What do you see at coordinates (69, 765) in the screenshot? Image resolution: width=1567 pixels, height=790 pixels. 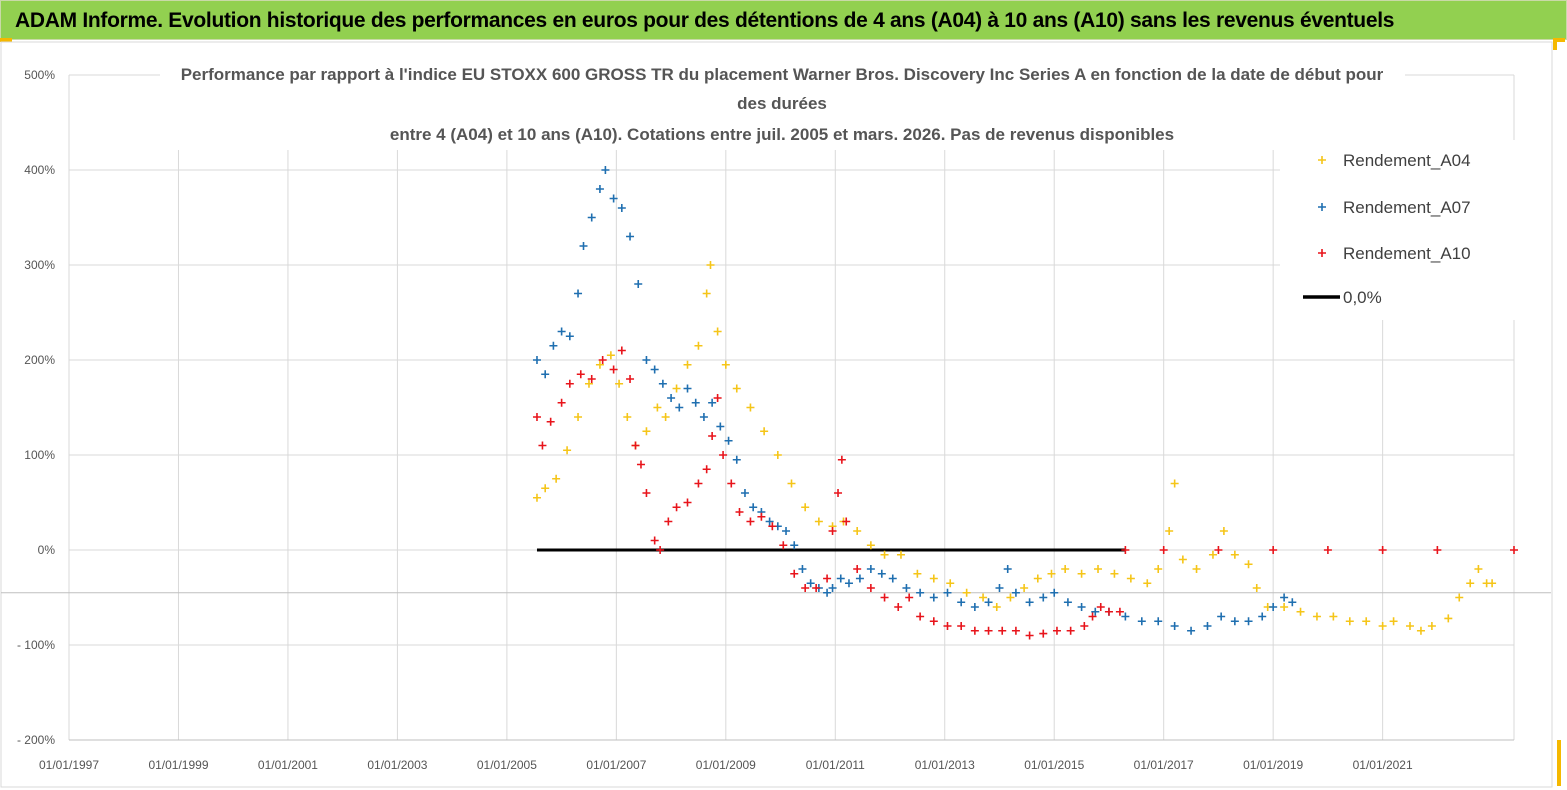 I see `x-tick-label: 01/01/1997` at bounding box center [69, 765].